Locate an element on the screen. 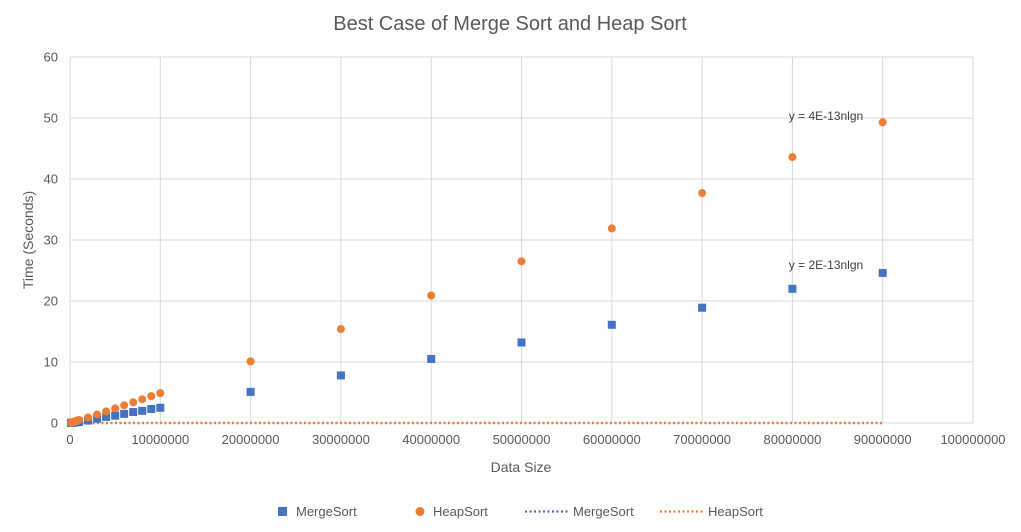 This screenshot has width=1021, height=532. y-axis-title: Time (Seconds) is located at coordinates (28, 240).